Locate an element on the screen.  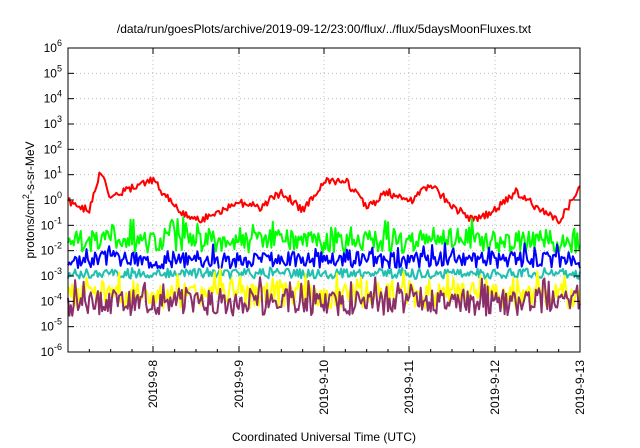
y-tick-label: 10⁻¹ is located at coordinates (51, 223).